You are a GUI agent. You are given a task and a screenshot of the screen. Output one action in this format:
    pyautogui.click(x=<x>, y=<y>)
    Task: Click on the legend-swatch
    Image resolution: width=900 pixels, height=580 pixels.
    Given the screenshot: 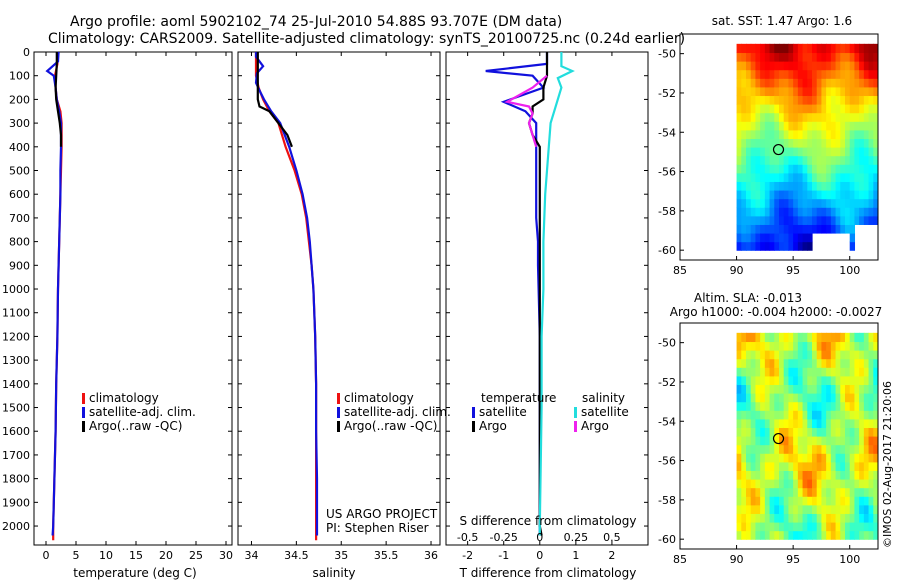 What is the action you would take?
    pyautogui.click(x=83, y=398)
    